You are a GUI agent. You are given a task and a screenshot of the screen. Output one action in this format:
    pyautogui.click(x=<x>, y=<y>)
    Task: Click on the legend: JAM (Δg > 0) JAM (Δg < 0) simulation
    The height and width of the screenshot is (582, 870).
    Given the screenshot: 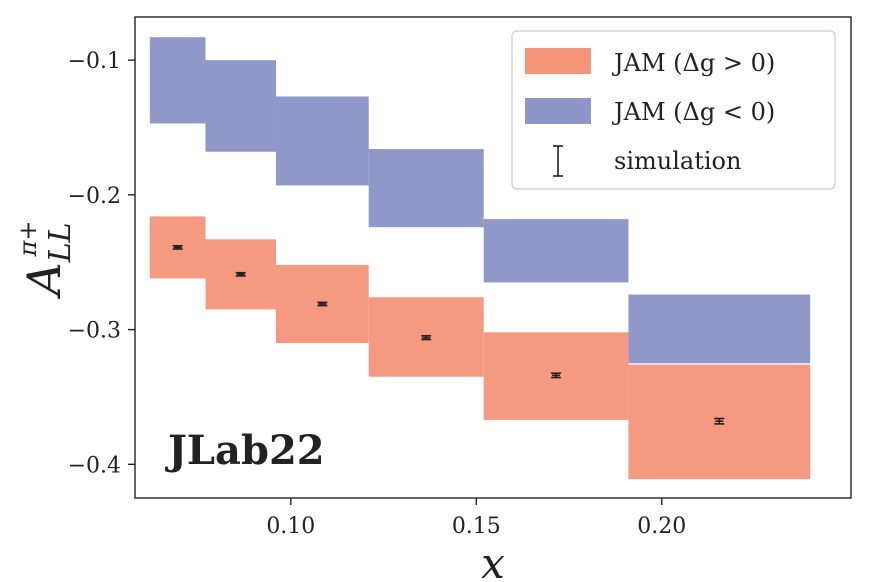 What is the action you would take?
    pyautogui.click(x=673, y=110)
    